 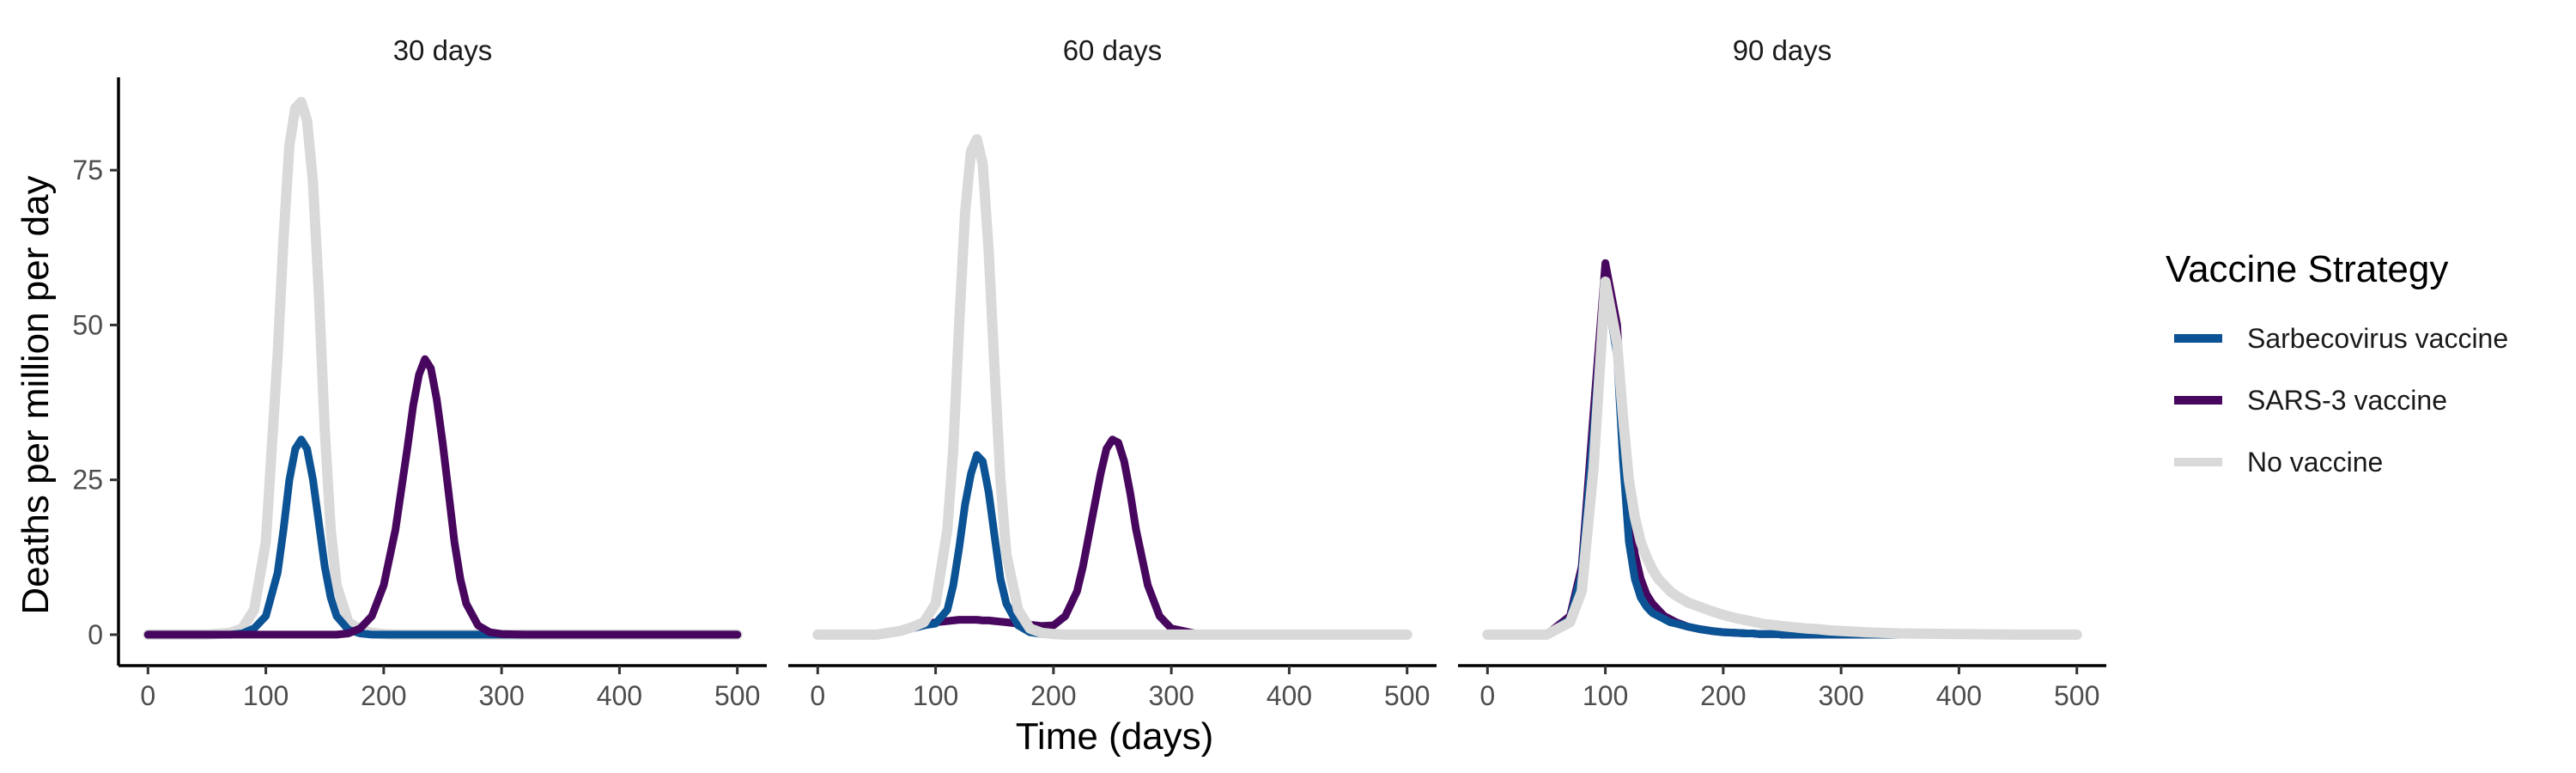 What do you see at coordinates (2307, 269) in the screenshot?
I see `legend-title: Vaccine Strategy` at bounding box center [2307, 269].